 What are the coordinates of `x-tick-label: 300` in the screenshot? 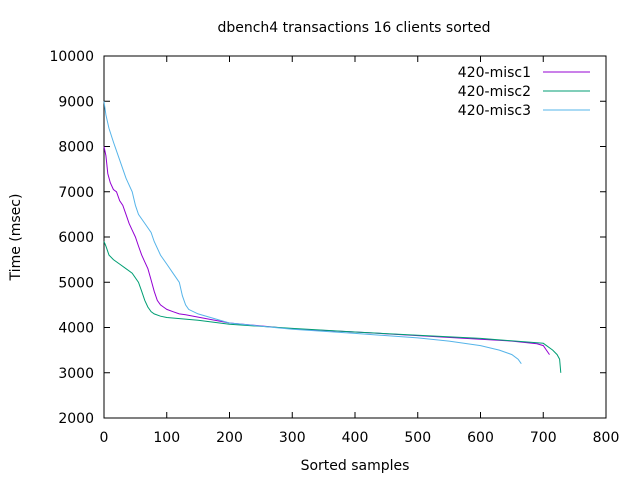 It's located at (292, 438).